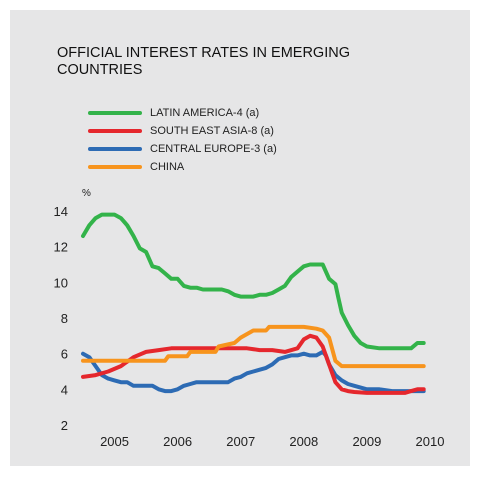 The width and height of the screenshot is (480, 486). Describe the element at coordinates (115, 167) in the screenshot. I see `legend-swatch-china` at that location.